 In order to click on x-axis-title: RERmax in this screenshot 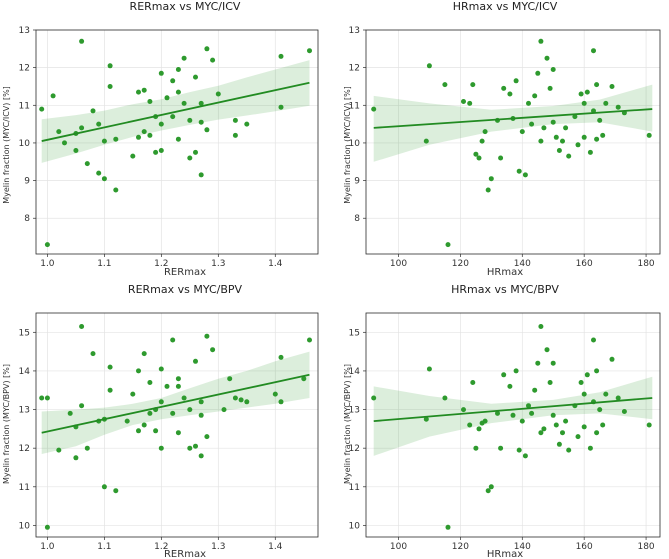, I will do `click(185, 554)`.